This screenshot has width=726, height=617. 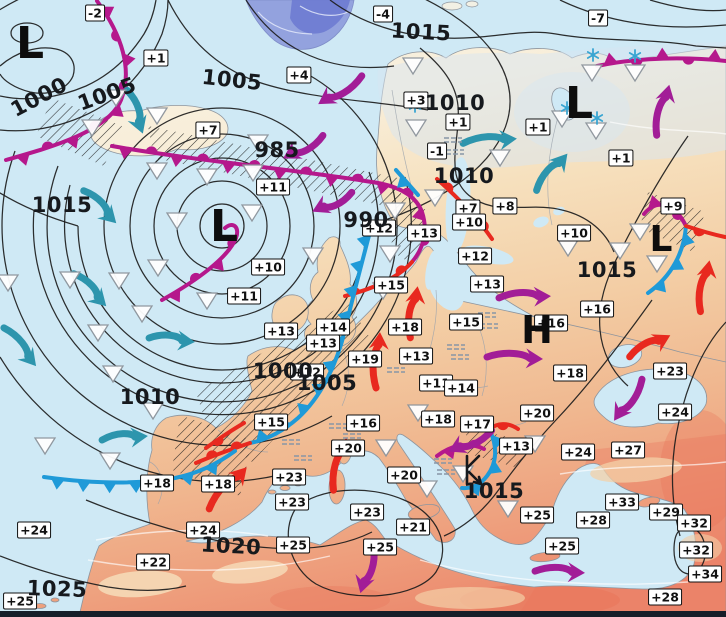 I want to click on bottom-bar, so click(x=363, y=614).